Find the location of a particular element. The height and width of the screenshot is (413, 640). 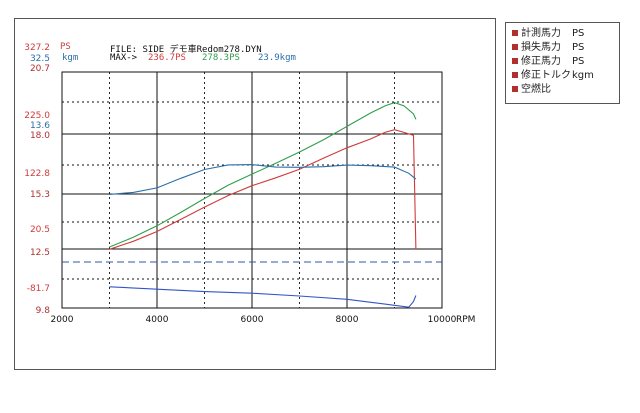

y-tick-label: 327.2 is located at coordinates (37, 48).